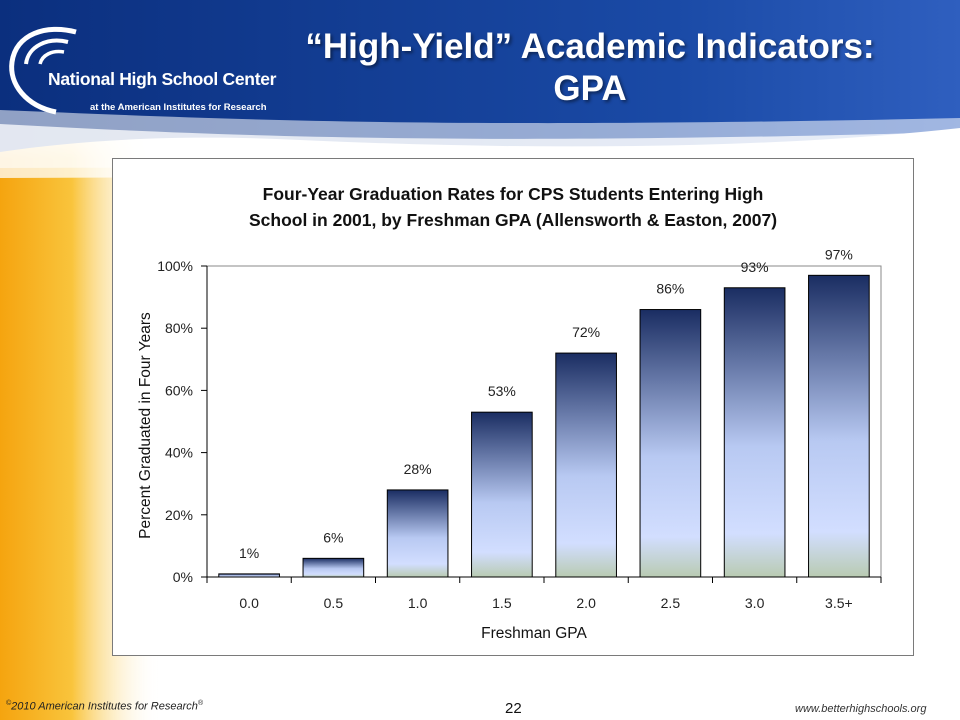  What do you see at coordinates (179, 328) in the screenshot?
I see `y-tick-label: 80%` at bounding box center [179, 328].